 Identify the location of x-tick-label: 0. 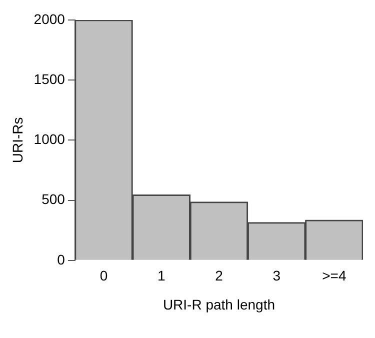
(104, 276).